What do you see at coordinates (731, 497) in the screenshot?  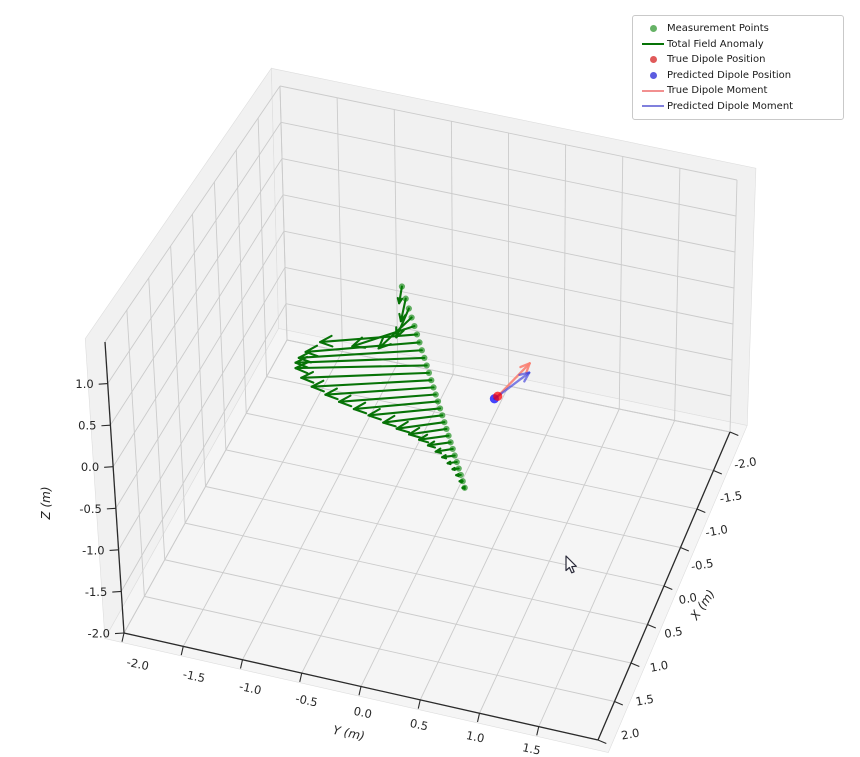 I see `tick-label-x: -1.5` at bounding box center [731, 497].